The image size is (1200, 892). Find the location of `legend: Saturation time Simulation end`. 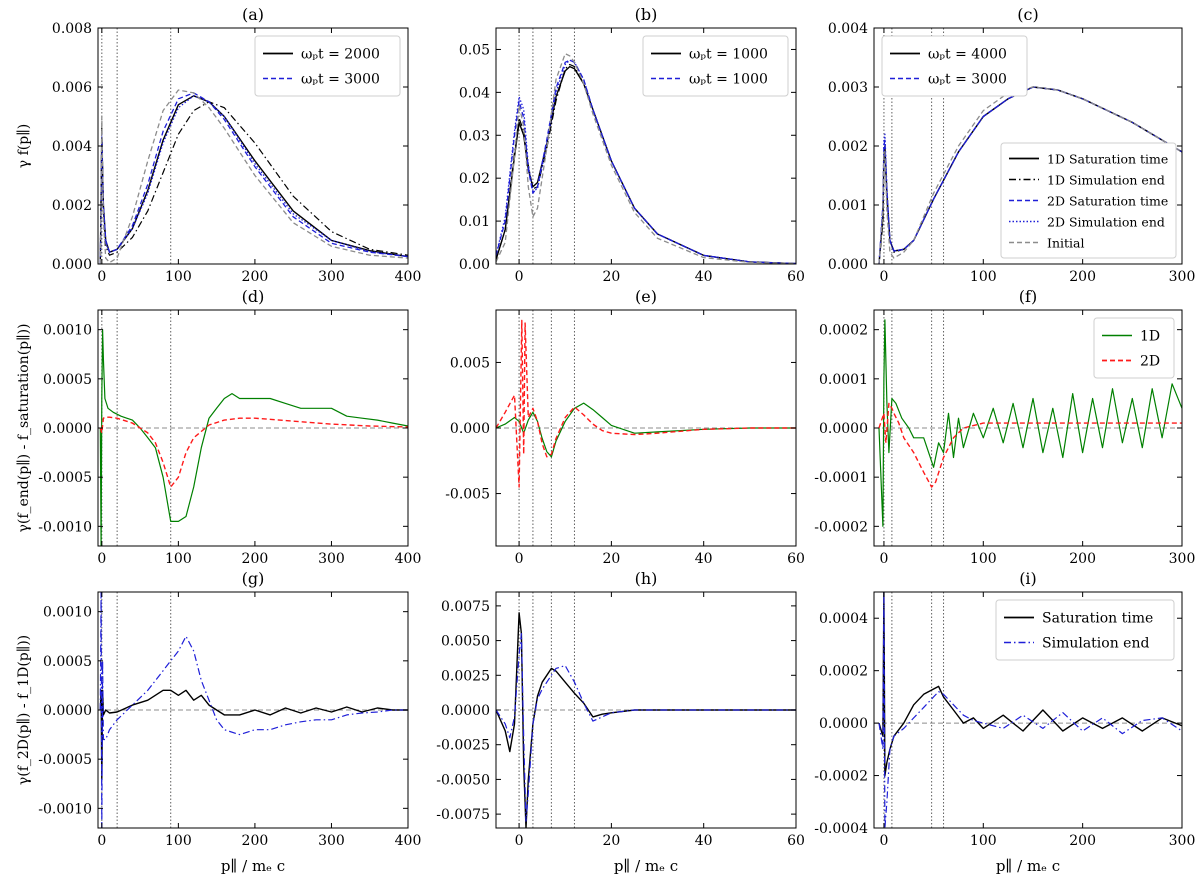

legend: Saturation time Simulation end is located at coordinates (1085, 630).